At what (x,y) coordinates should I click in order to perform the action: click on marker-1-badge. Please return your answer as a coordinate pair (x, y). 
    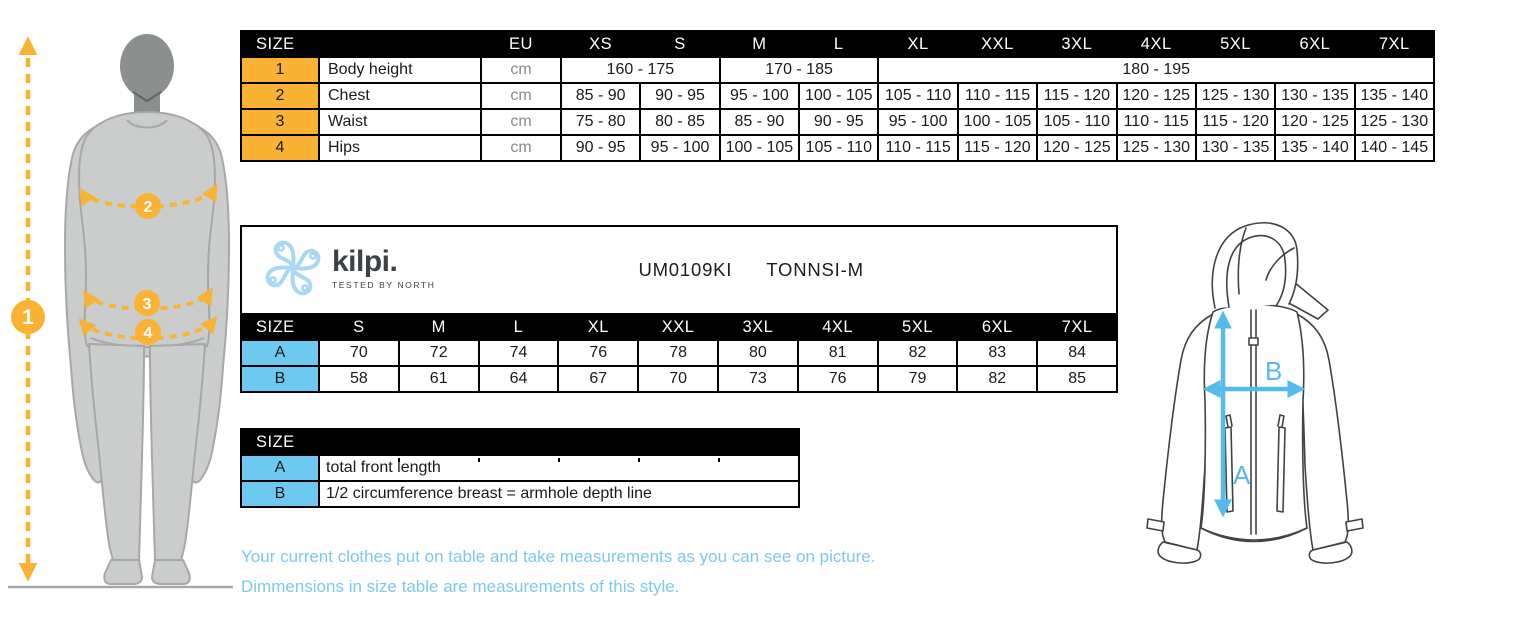
    Looking at the image, I should click on (28, 317).